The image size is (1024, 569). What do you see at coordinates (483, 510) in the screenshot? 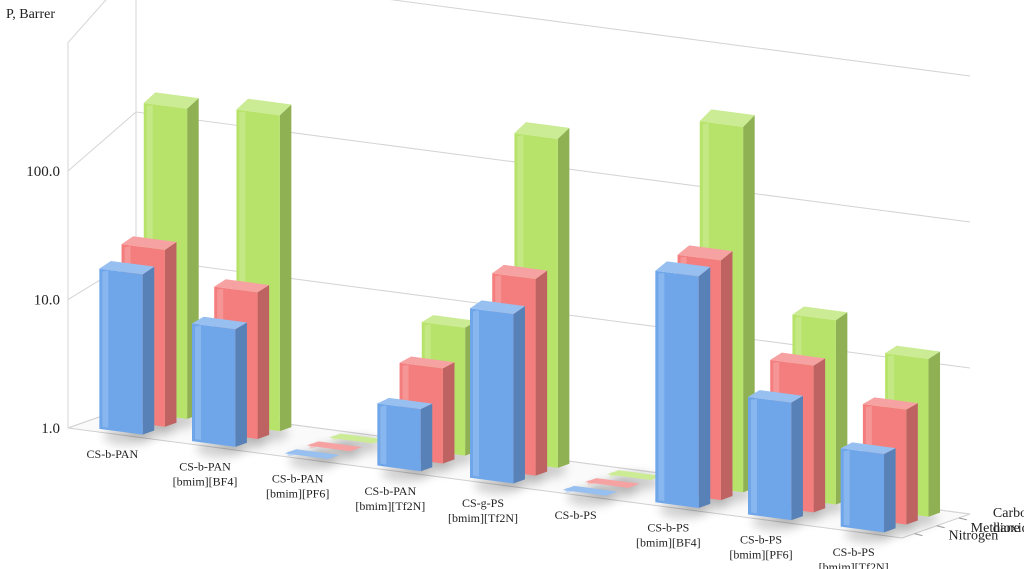
I see `category-label-5: CS-g-PS [bmim][Tf2N]` at bounding box center [483, 510].